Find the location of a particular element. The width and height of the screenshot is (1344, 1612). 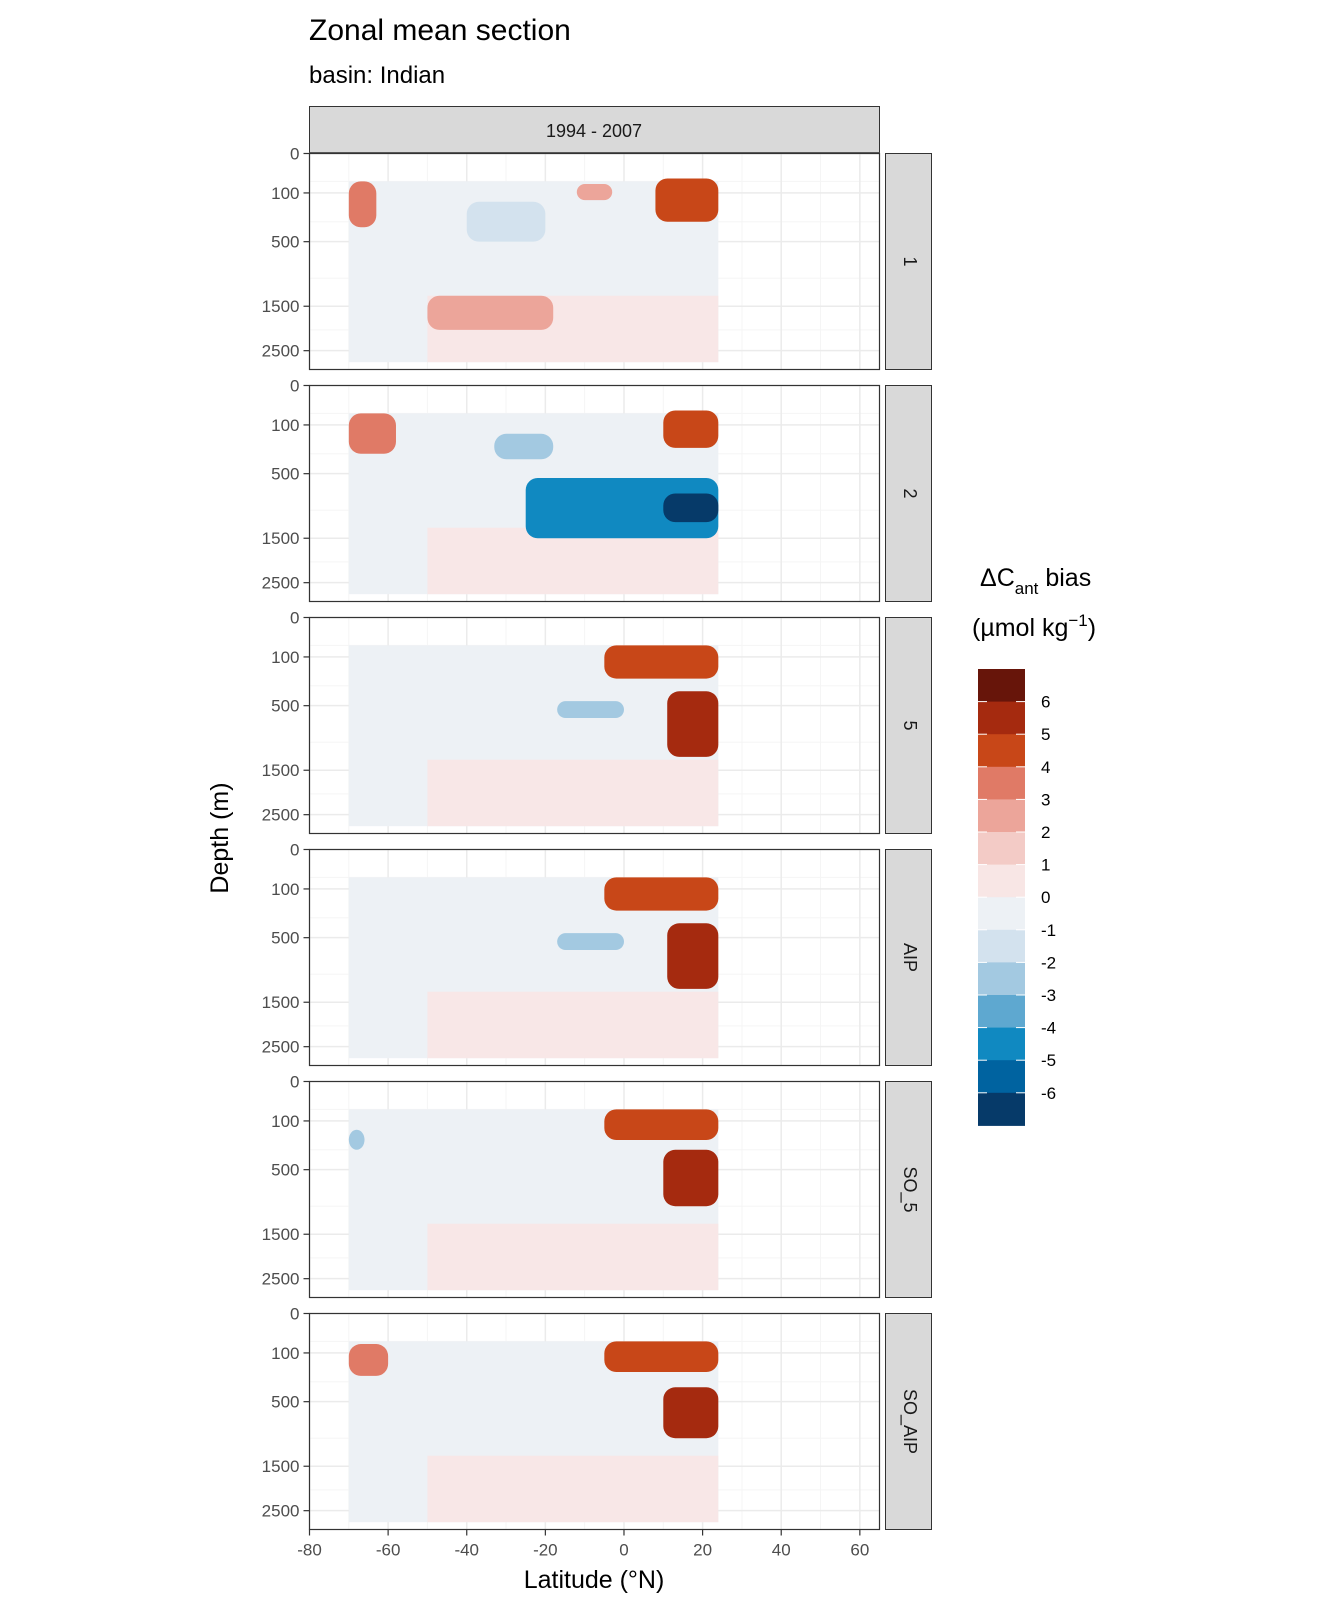

x-tick-label: -20 is located at coordinates (545, 1550).